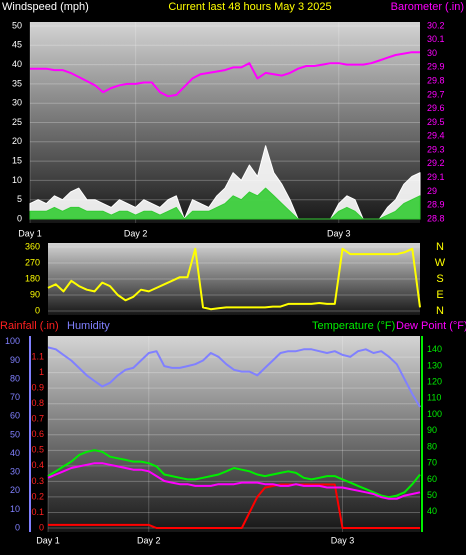 This screenshot has height=555, width=466. Describe the element at coordinates (439, 295) in the screenshot. I see `y2-tick-label: E` at that location.